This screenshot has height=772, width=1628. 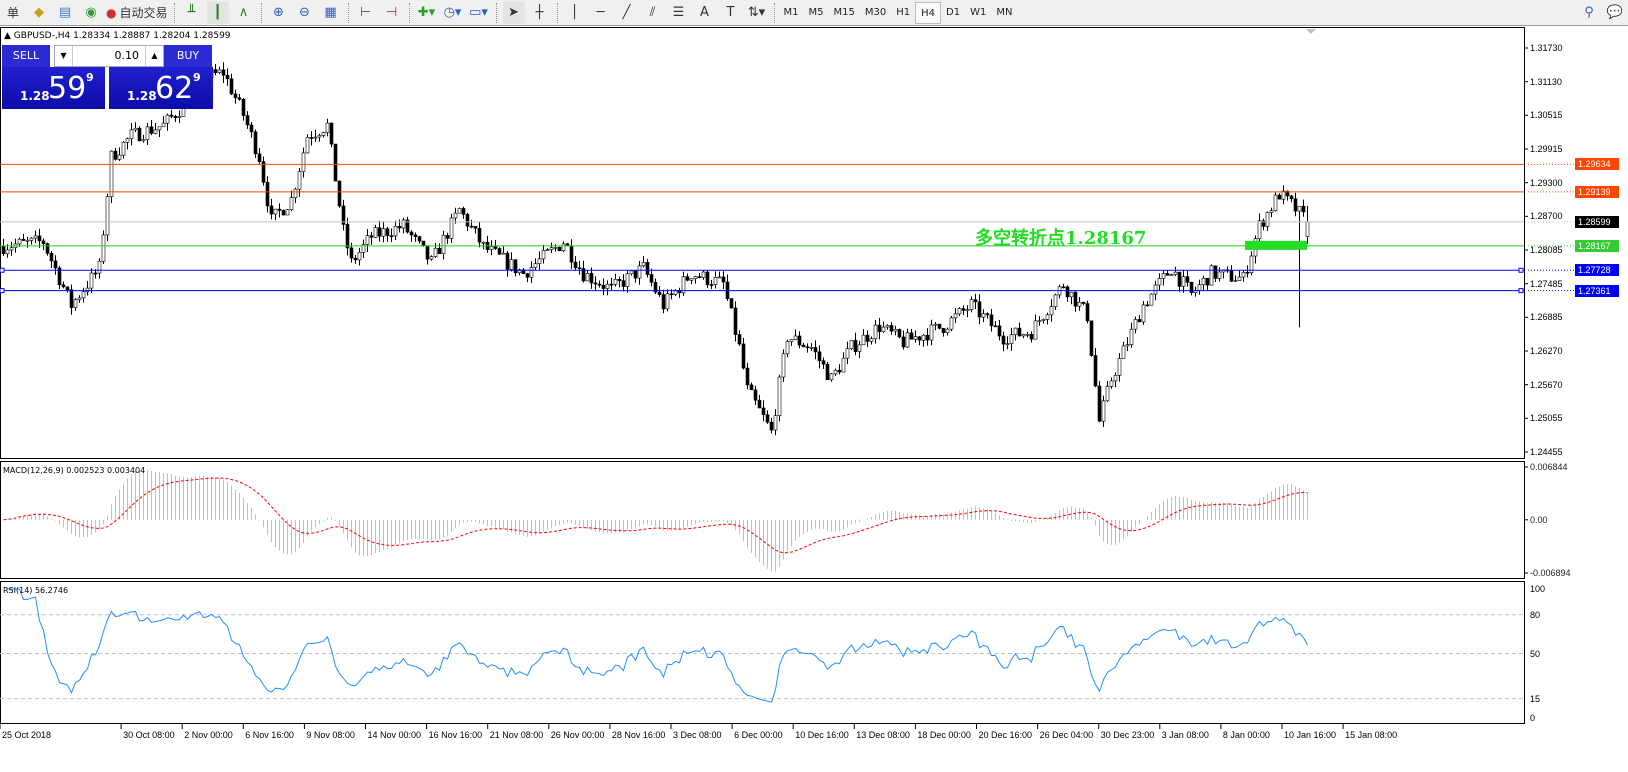 I want to click on search-icon: ⚲, so click(x=1589, y=12).